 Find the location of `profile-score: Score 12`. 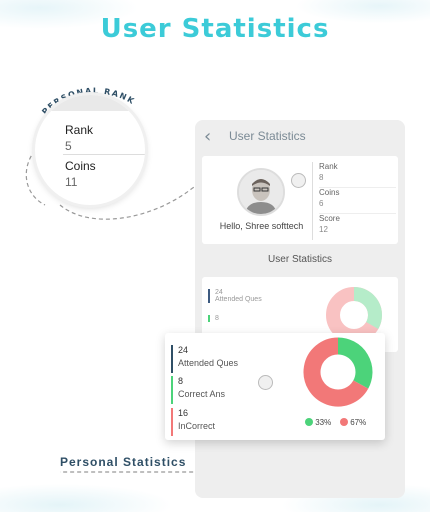

profile-score: Score 12 is located at coordinates (357, 227).